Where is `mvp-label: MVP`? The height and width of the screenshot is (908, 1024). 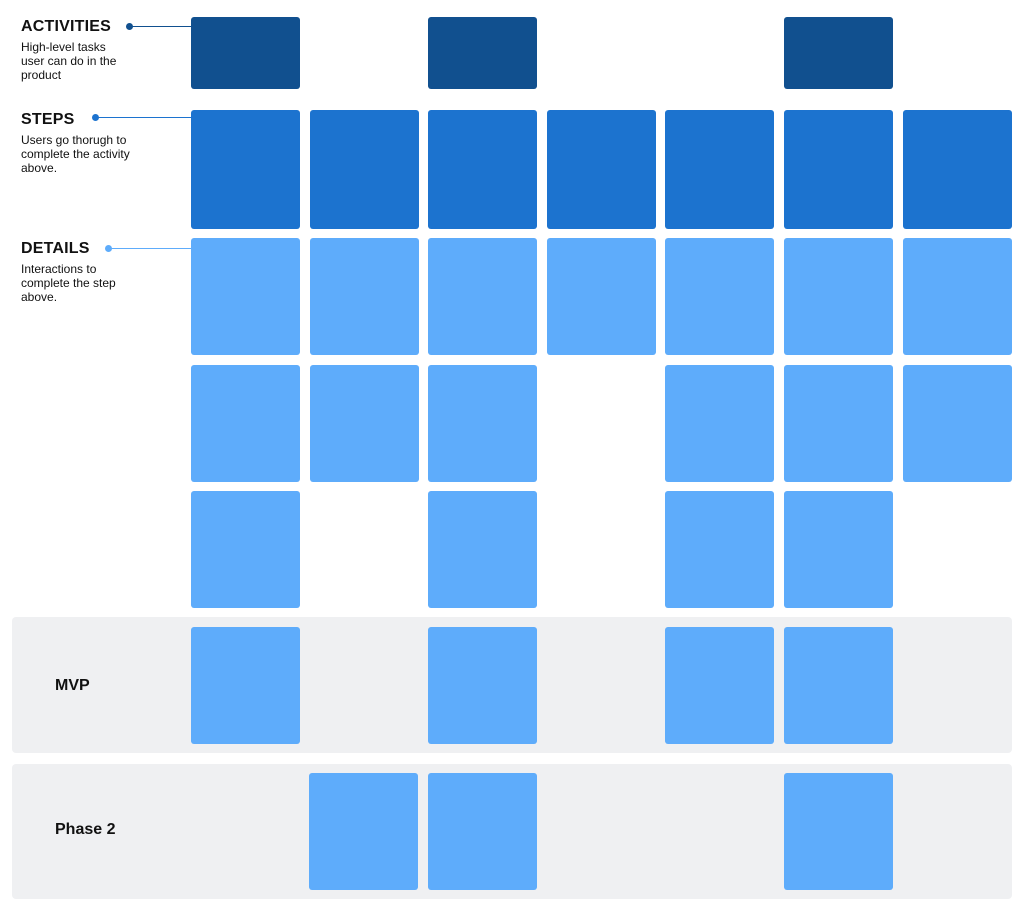
mvp-label: MVP is located at coordinates (72, 685).